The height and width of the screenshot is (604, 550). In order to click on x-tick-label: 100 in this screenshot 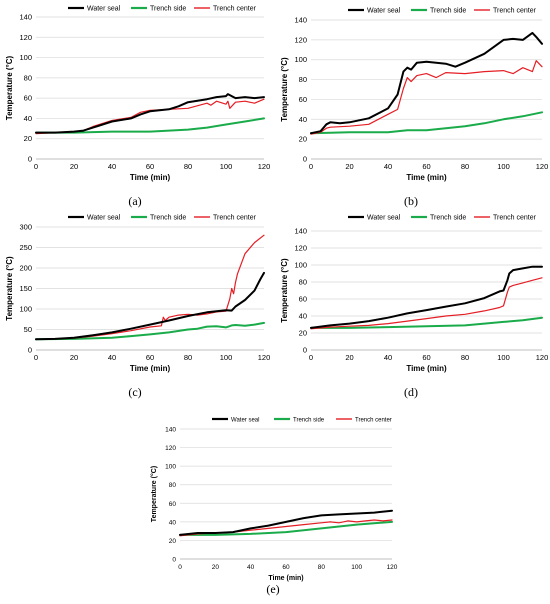, I will do `click(226, 166)`.